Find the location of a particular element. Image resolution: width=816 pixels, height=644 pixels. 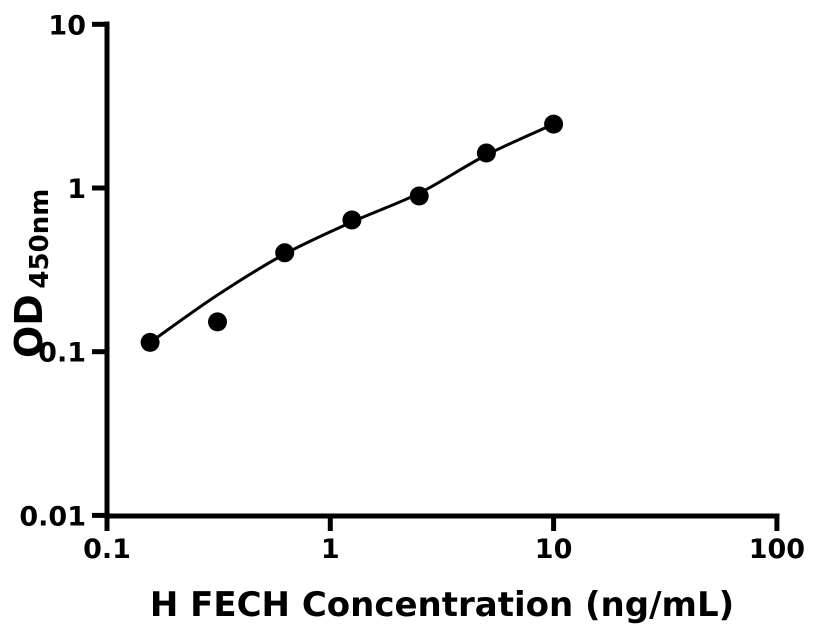

y-axis-title: OD 450nm is located at coordinates (31, 273).